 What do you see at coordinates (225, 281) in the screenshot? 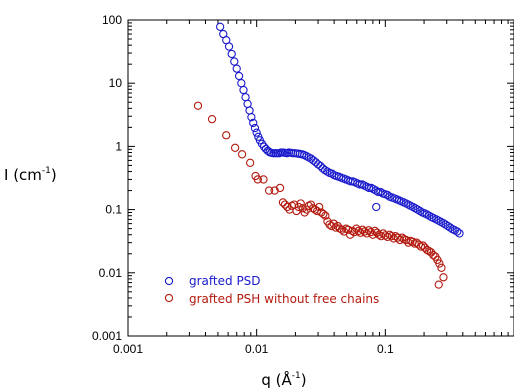
I see `legend-label-grafted-psd: grafted PSD` at bounding box center [225, 281].